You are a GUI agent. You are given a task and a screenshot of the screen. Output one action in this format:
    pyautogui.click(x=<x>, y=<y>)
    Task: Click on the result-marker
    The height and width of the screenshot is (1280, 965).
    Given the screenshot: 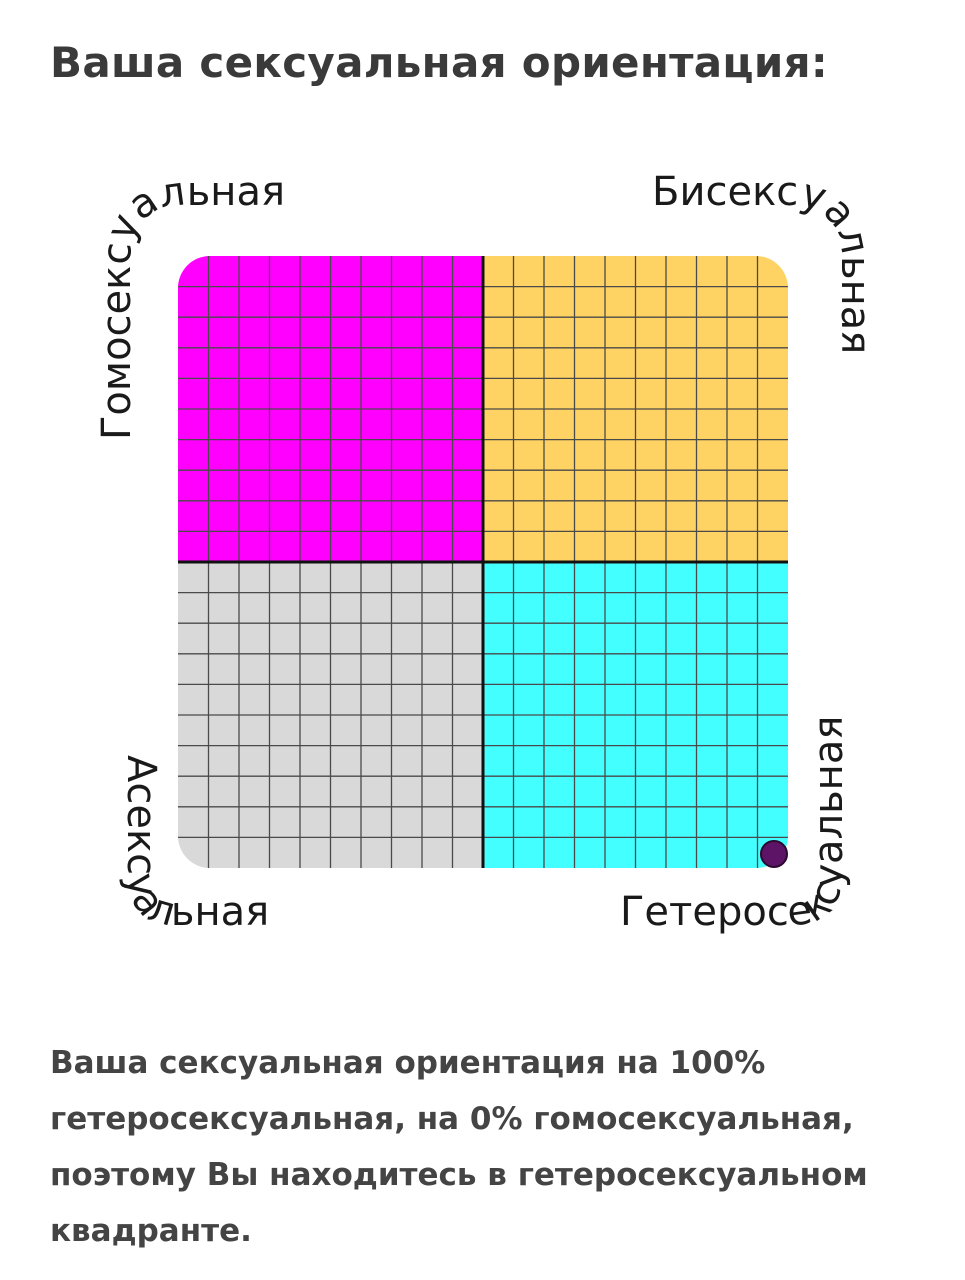 What is the action you would take?
    pyautogui.click(x=774, y=854)
    